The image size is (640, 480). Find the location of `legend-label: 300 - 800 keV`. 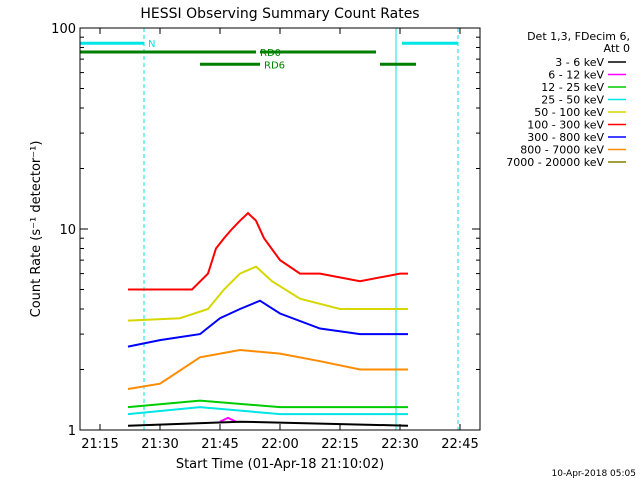

legend-label: 300 - 800 keV is located at coordinates (565, 137).